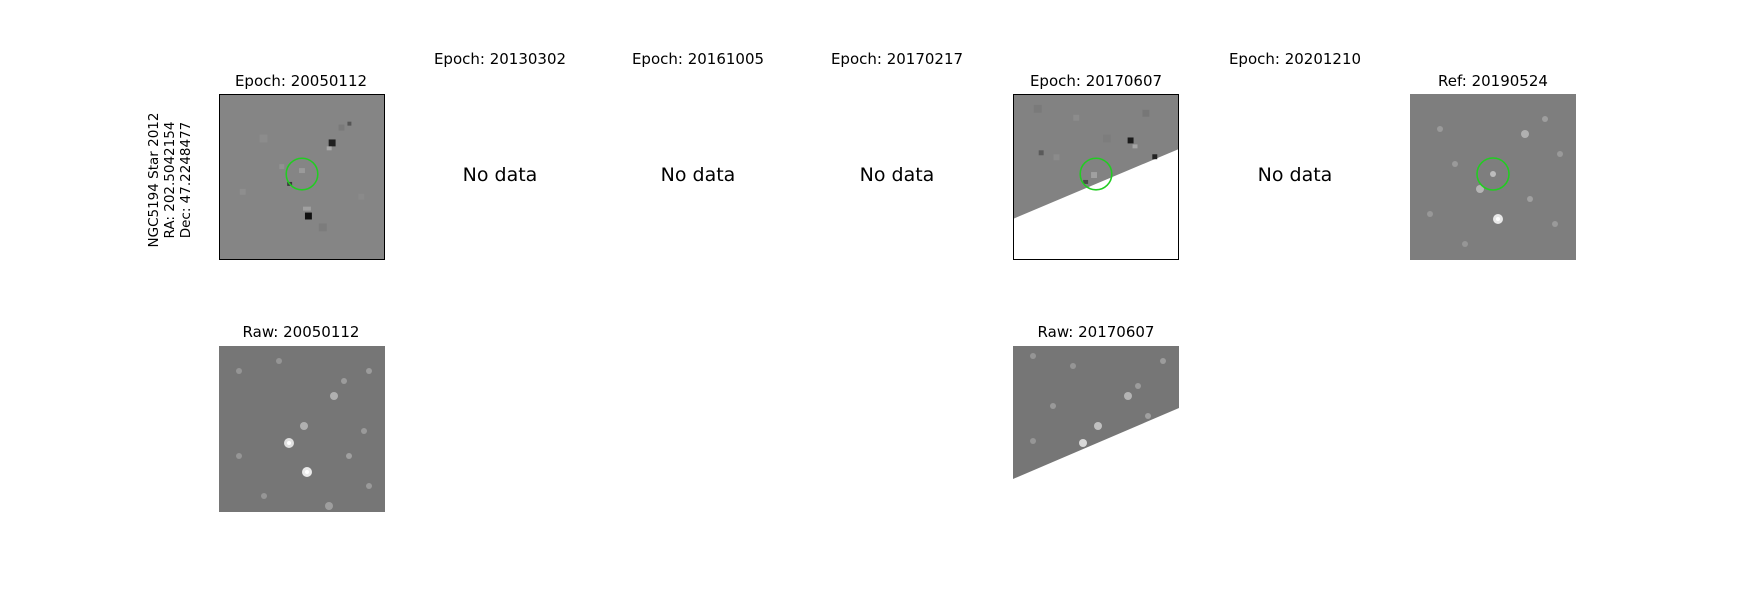 This screenshot has width=1750, height=600. Describe the element at coordinates (1096, 332) in the screenshot. I see `title-raw-20170607: Raw: 20170607` at that location.